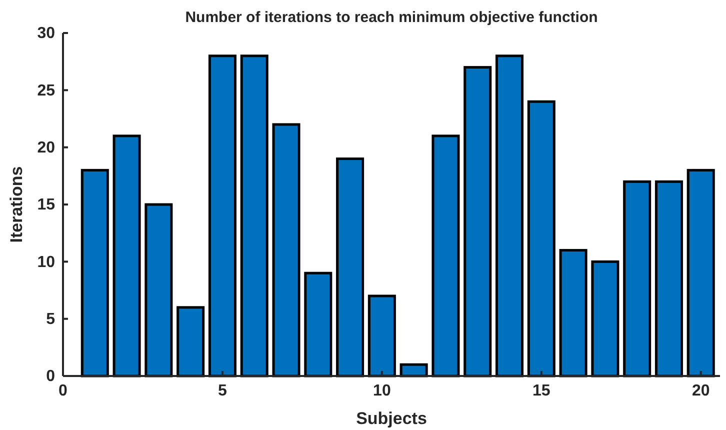 This screenshot has width=726, height=430. I want to click on x-tick-label: 0, so click(63, 391).